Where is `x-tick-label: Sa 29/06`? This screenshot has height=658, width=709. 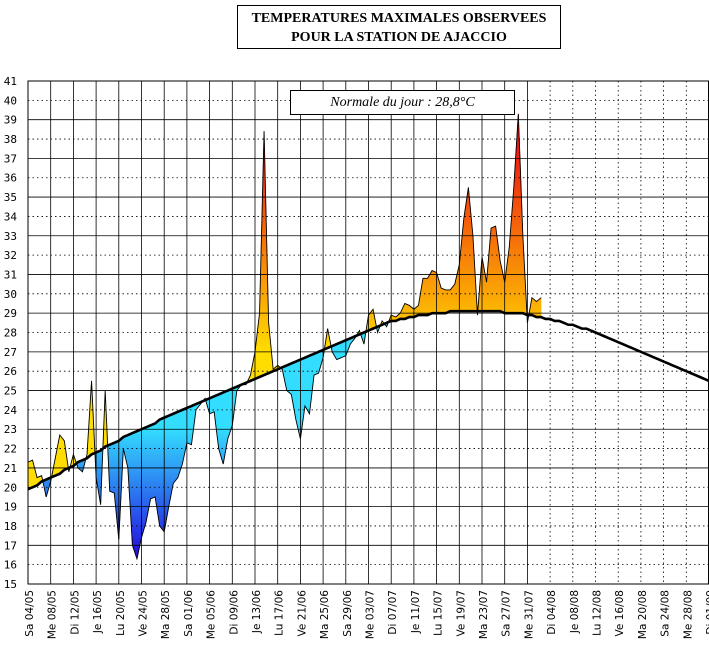
x-tick-label: Sa 29/06 is located at coordinates (348, 613).